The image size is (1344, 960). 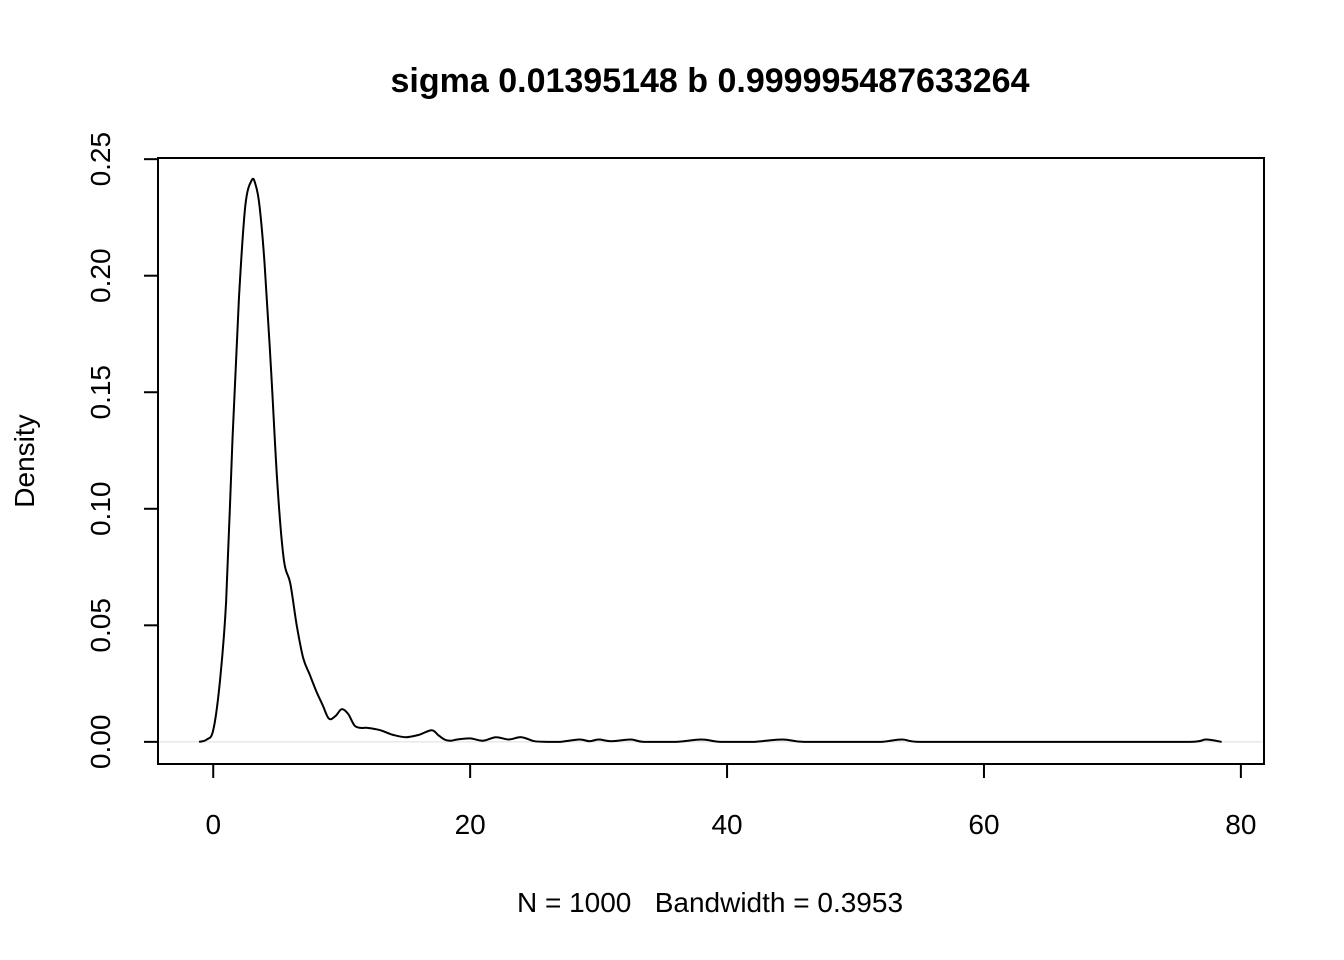 I want to click on x-tick-label: 80, so click(x=1240, y=824).